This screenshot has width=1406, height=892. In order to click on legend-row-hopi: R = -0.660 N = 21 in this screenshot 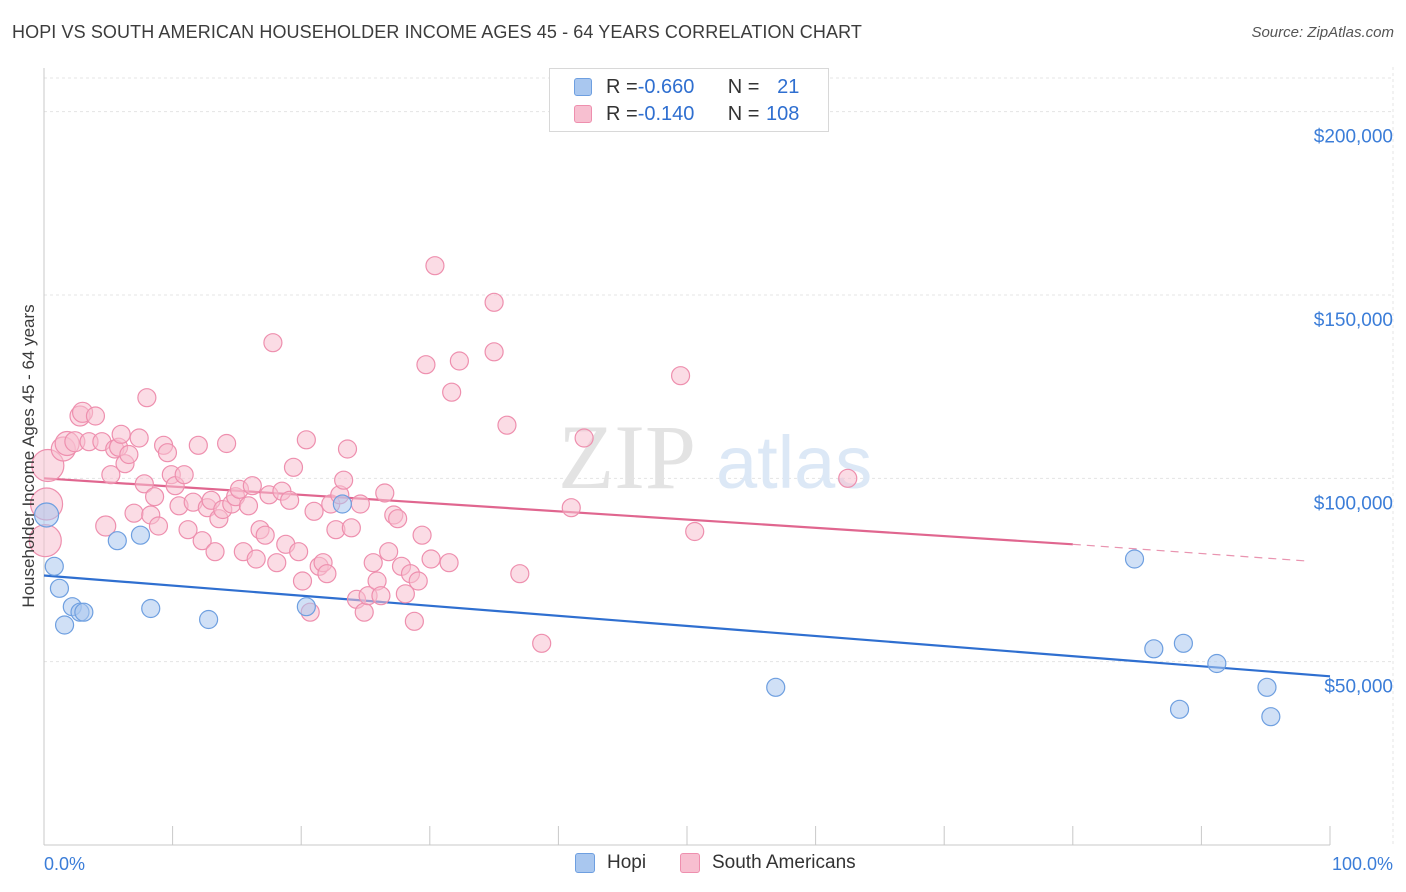, I will do `click(686, 87)`.